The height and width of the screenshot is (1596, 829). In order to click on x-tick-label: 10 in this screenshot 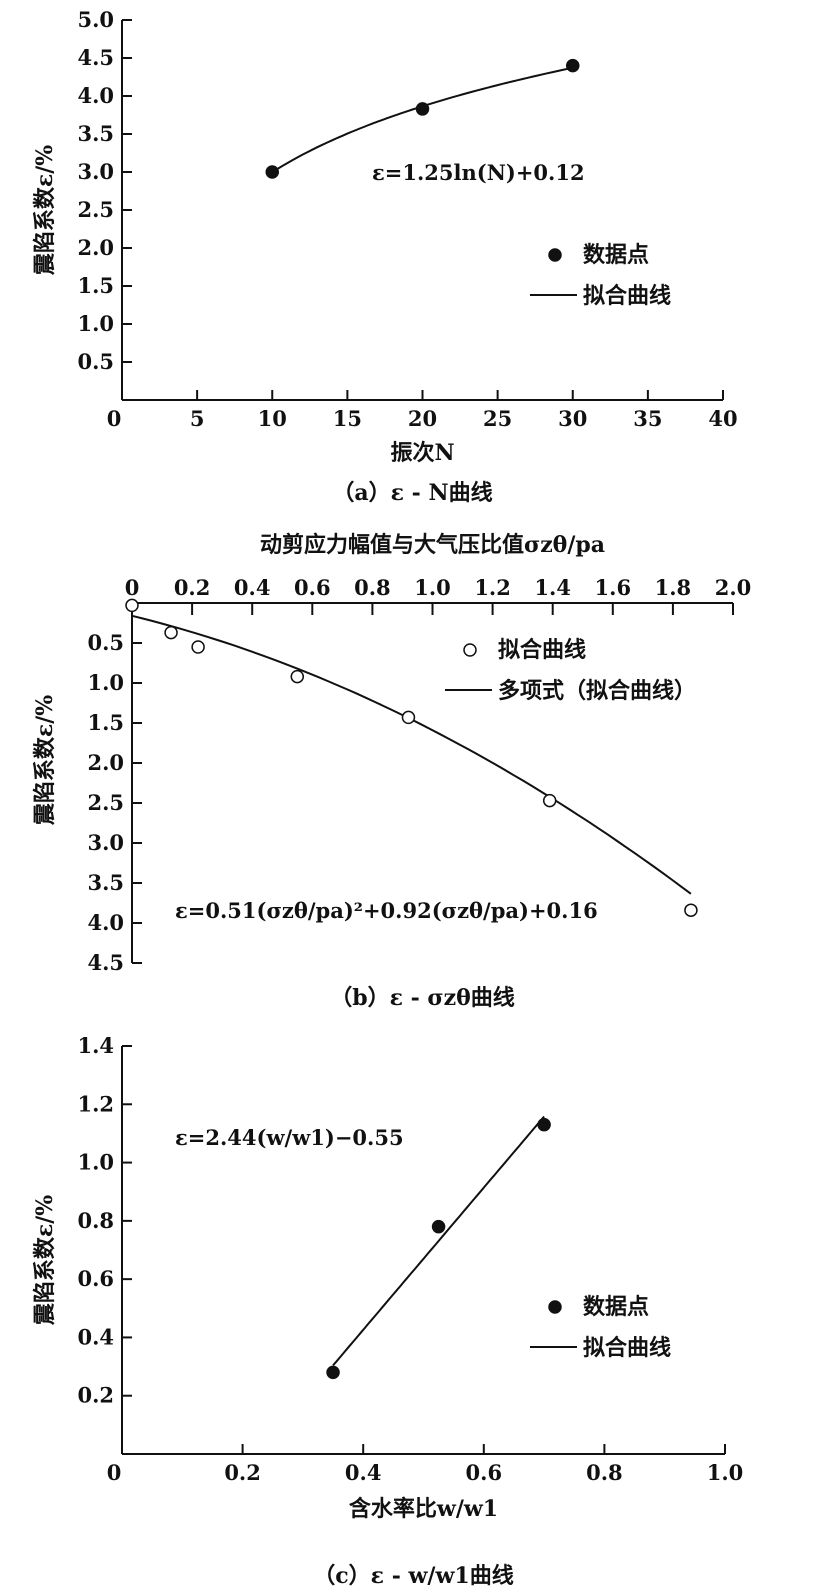, I will do `click(272, 418)`.